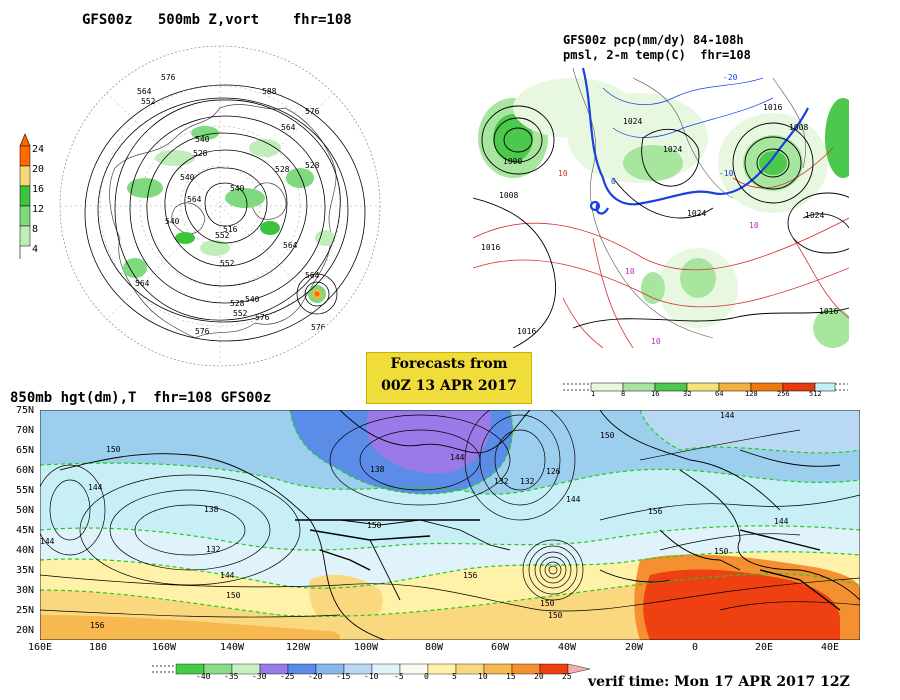 This screenshot has width=900, height=700. I want to click on precip-cbar-label: 512, so click(815, 394).